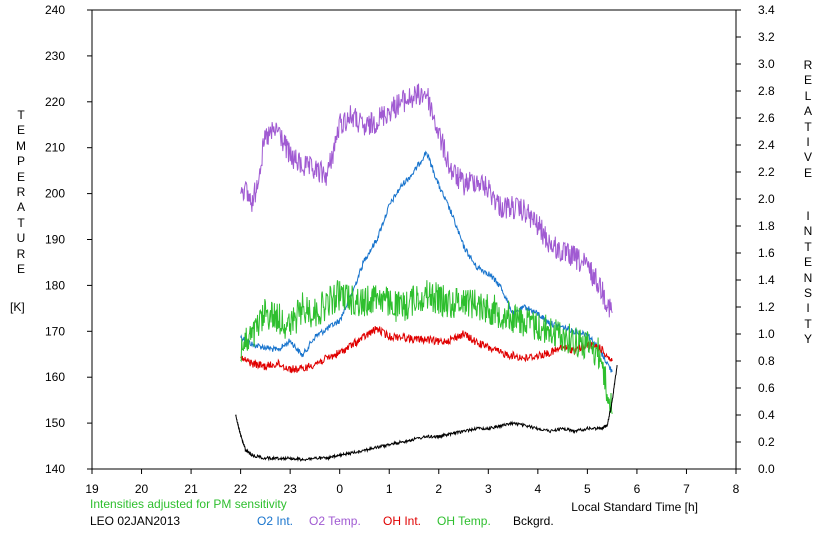  What do you see at coordinates (55, 10) in the screenshot?
I see `left-tick-label: 240` at bounding box center [55, 10].